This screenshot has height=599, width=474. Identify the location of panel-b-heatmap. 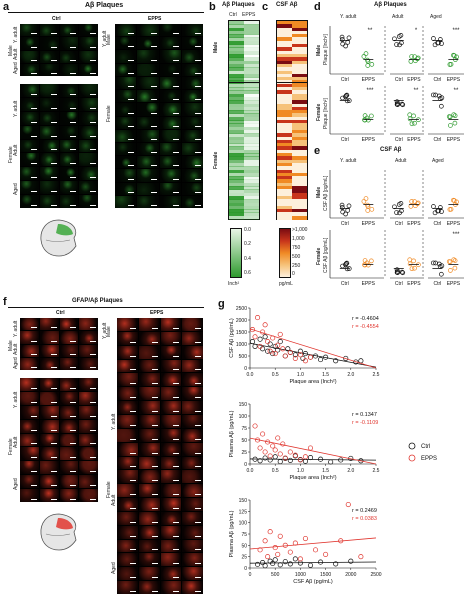
(244, 120).